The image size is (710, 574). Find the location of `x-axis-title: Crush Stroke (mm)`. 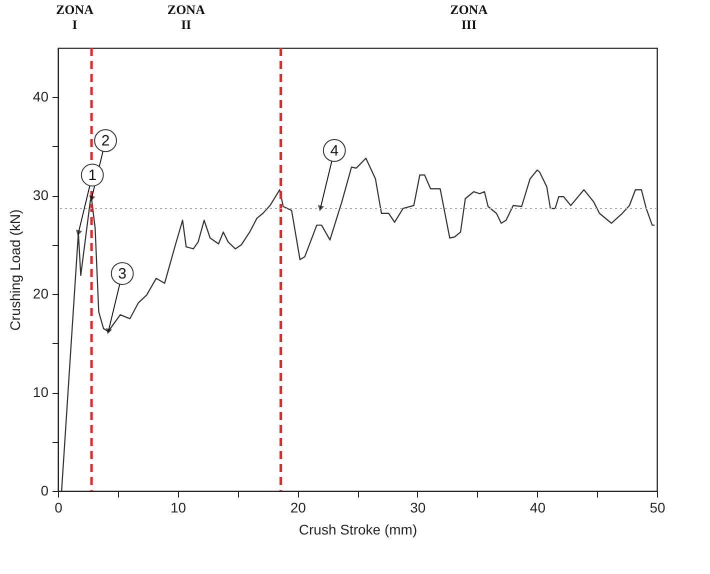

x-axis-title: Crush Stroke (mm) is located at coordinates (358, 530).